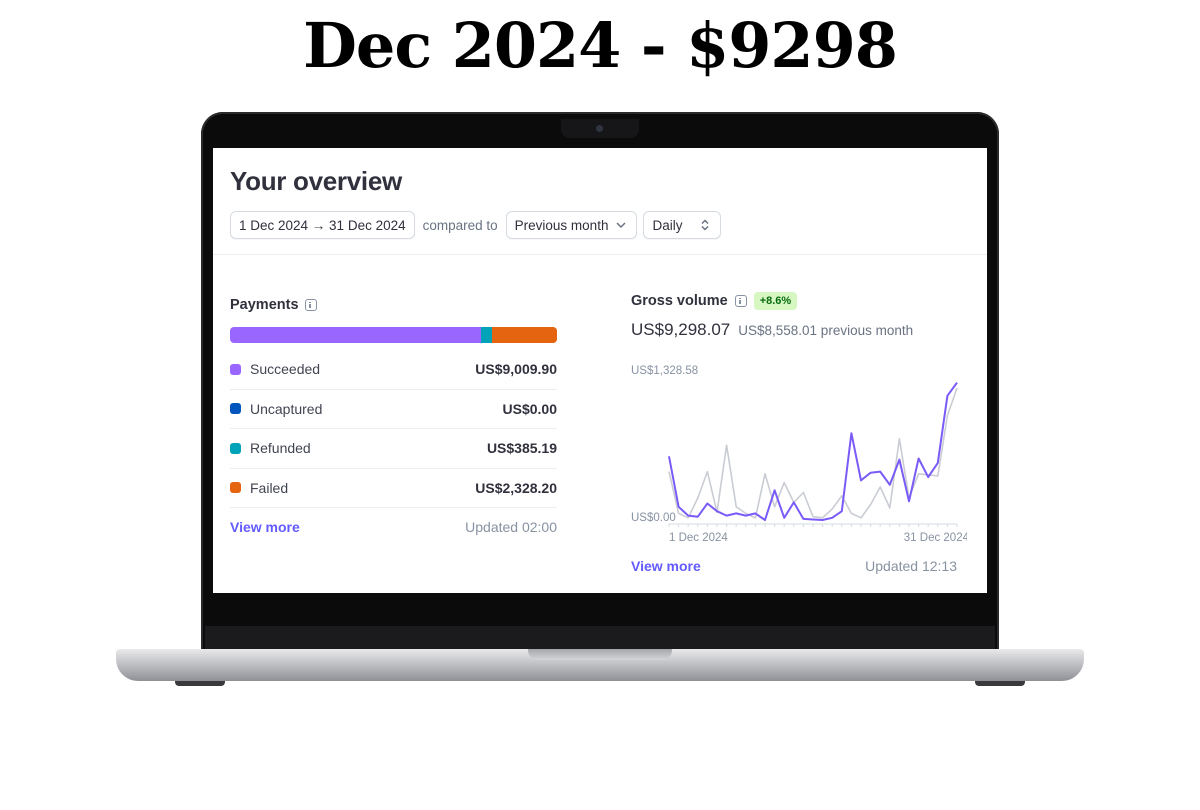 This screenshot has width=1200, height=810. Describe the element at coordinates (285, 369) in the screenshot. I see `payment-status-label: Succeeded` at that location.